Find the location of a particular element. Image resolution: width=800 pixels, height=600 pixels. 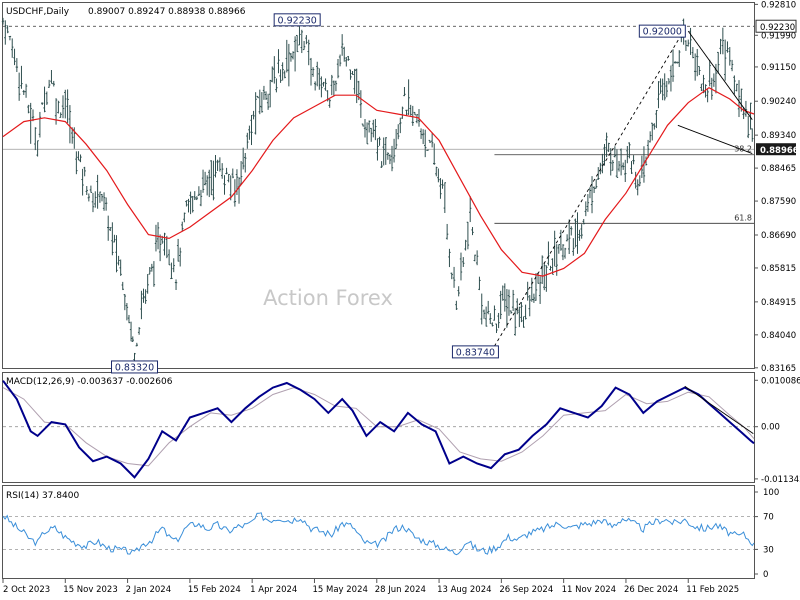

price-tick-label: 0.85815 is located at coordinates (778, 269).